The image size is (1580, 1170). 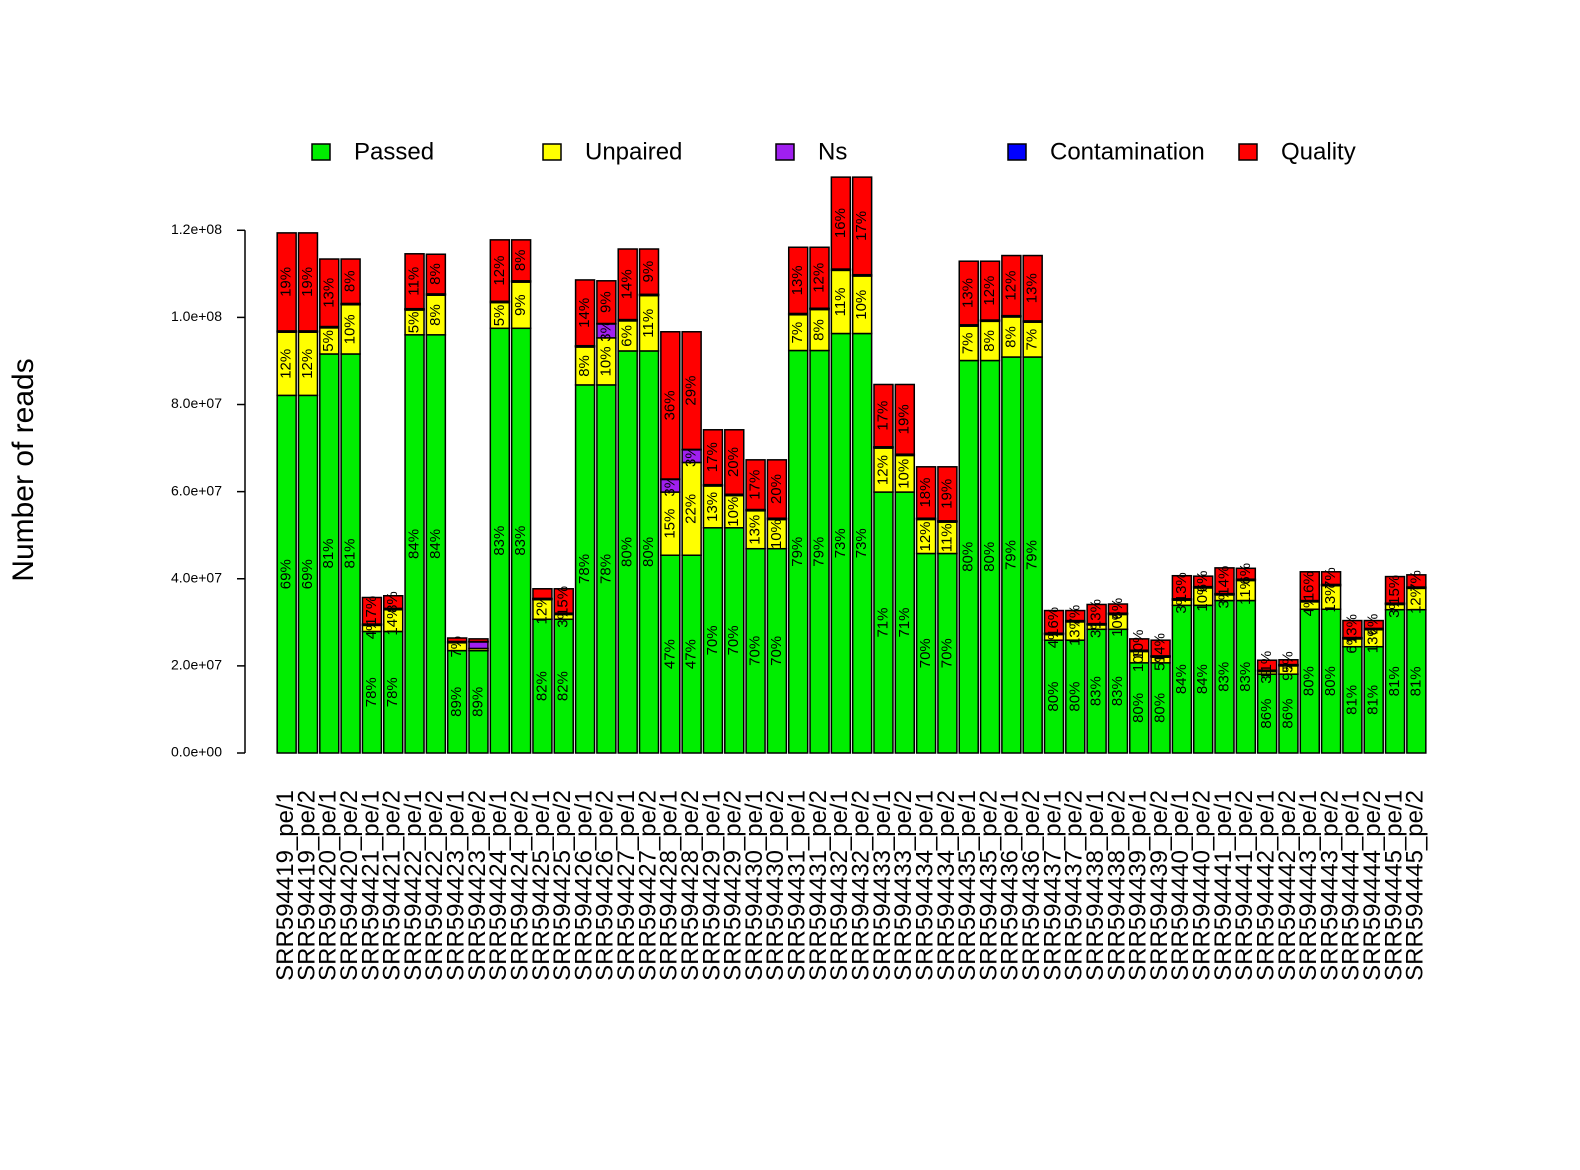 I want to click on segment-label: 3%, so click(x=669, y=486).